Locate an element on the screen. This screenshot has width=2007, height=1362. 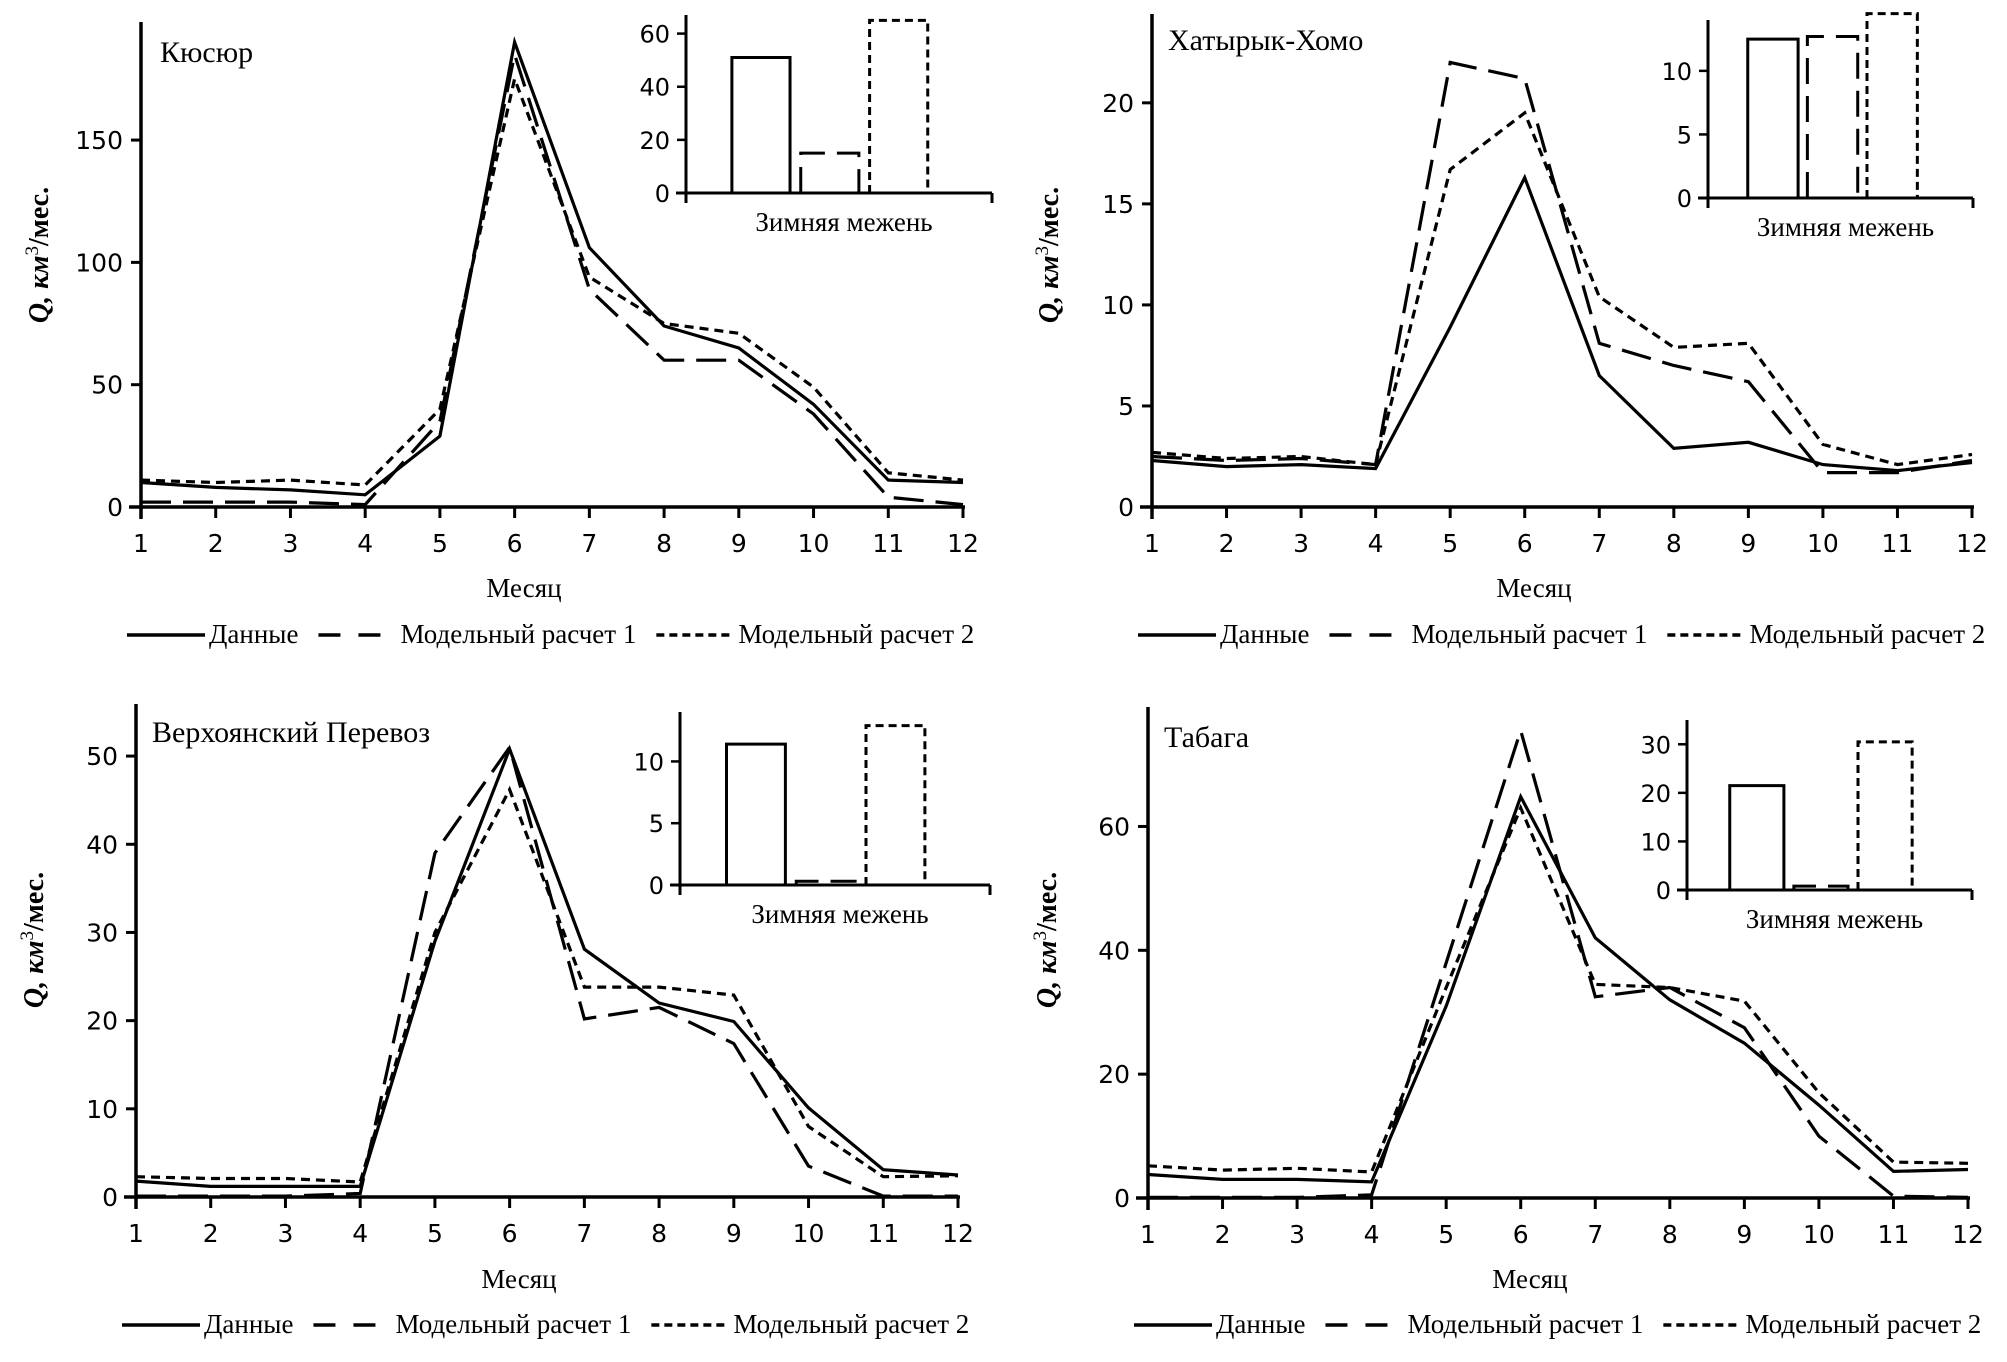
station-title: Хатырык-Хомо is located at coordinates (1265, 40).